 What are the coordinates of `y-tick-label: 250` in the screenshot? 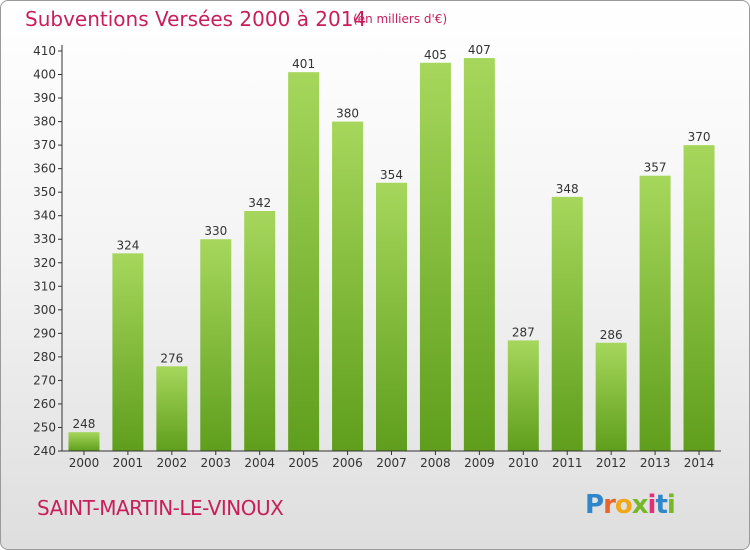 It's located at (44, 427).